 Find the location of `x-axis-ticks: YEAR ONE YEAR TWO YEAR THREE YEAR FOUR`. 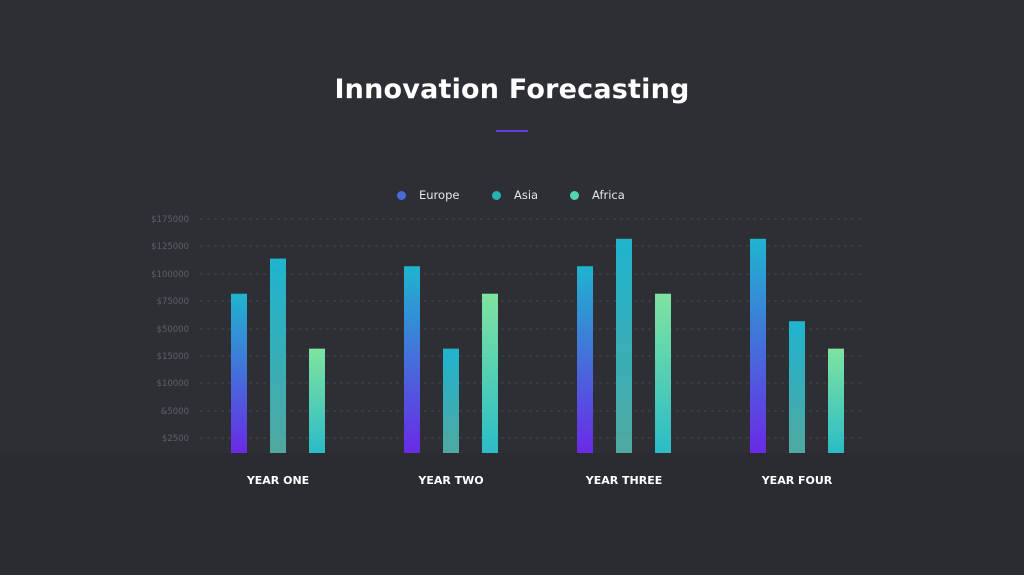

x-axis-ticks: YEAR ONE YEAR TWO YEAR THREE YEAR FOUR is located at coordinates (539, 480).